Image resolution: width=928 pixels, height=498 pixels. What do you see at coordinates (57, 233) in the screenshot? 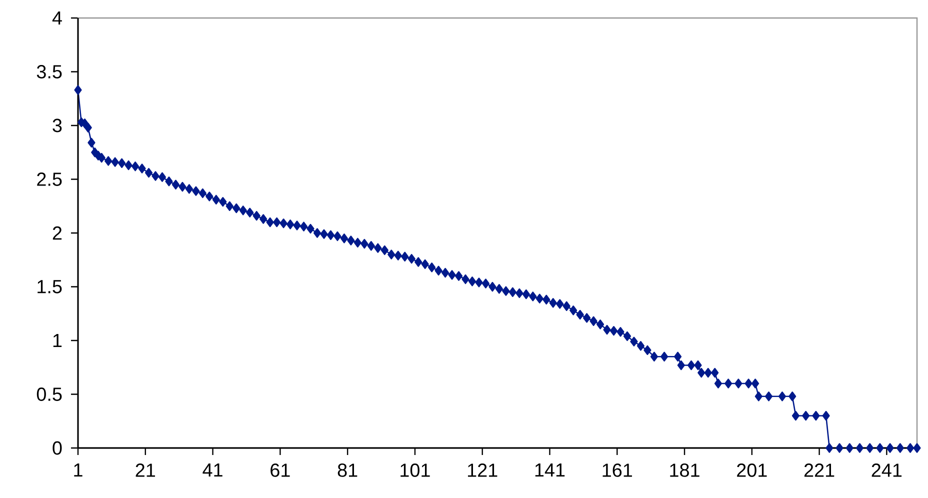
I see `y-tick-label: 2` at bounding box center [57, 233].